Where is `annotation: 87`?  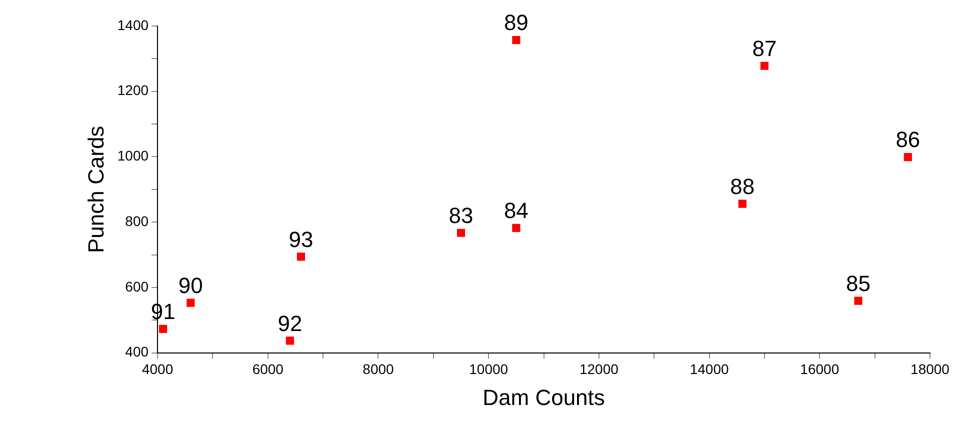
annotation: 87 is located at coordinates (764, 48).